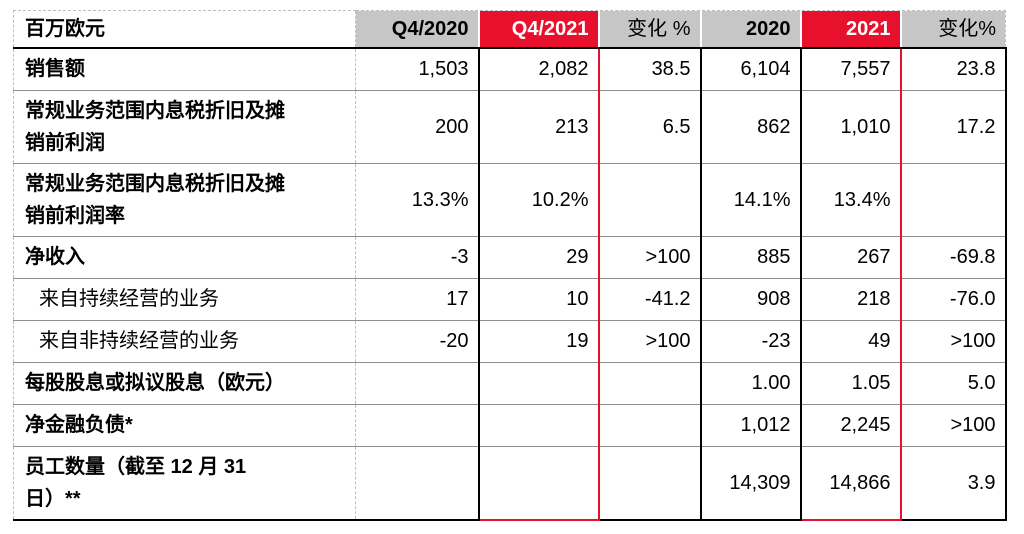 Image resolution: width=1024 pixels, height=534 pixels. What do you see at coordinates (850, 256) in the screenshot?
I see `value-cell-fy-2021: 267` at bounding box center [850, 256].